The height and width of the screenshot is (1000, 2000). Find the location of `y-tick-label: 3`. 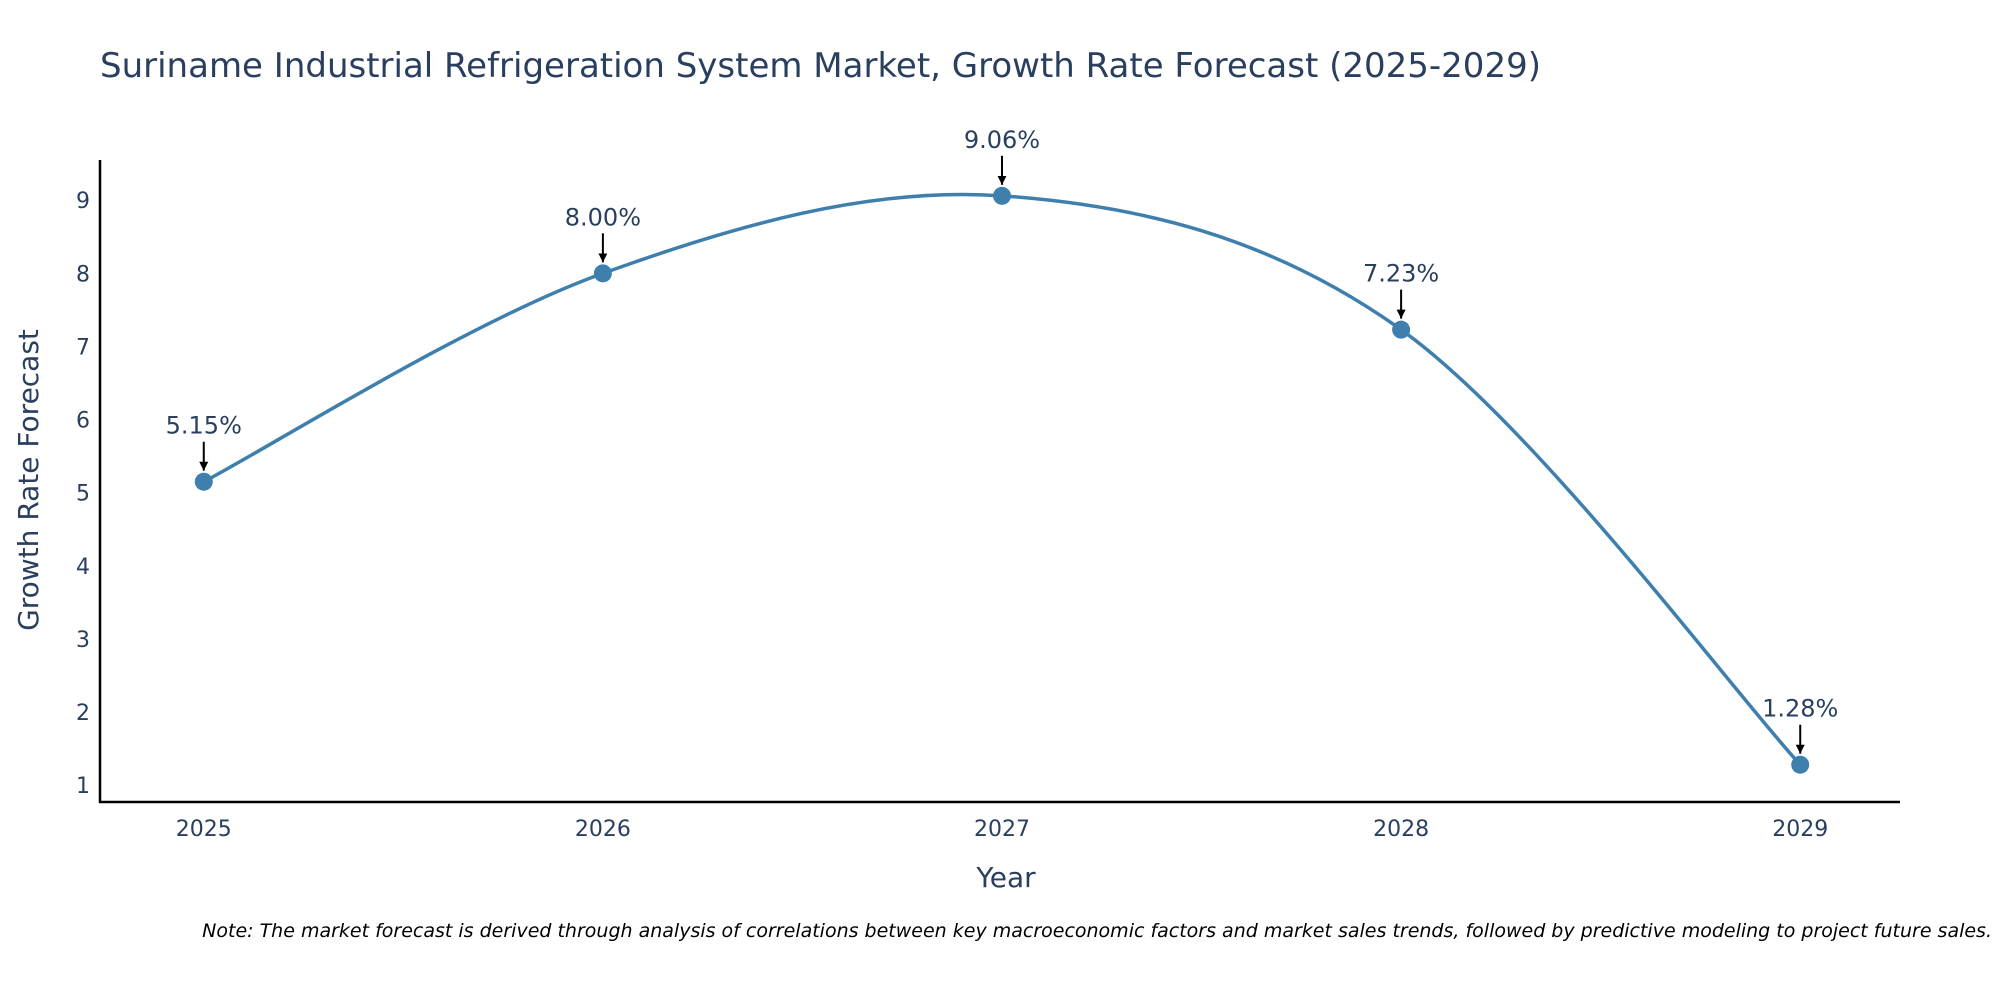

y-tick-label: 3 is located at coordinates (83, 640).